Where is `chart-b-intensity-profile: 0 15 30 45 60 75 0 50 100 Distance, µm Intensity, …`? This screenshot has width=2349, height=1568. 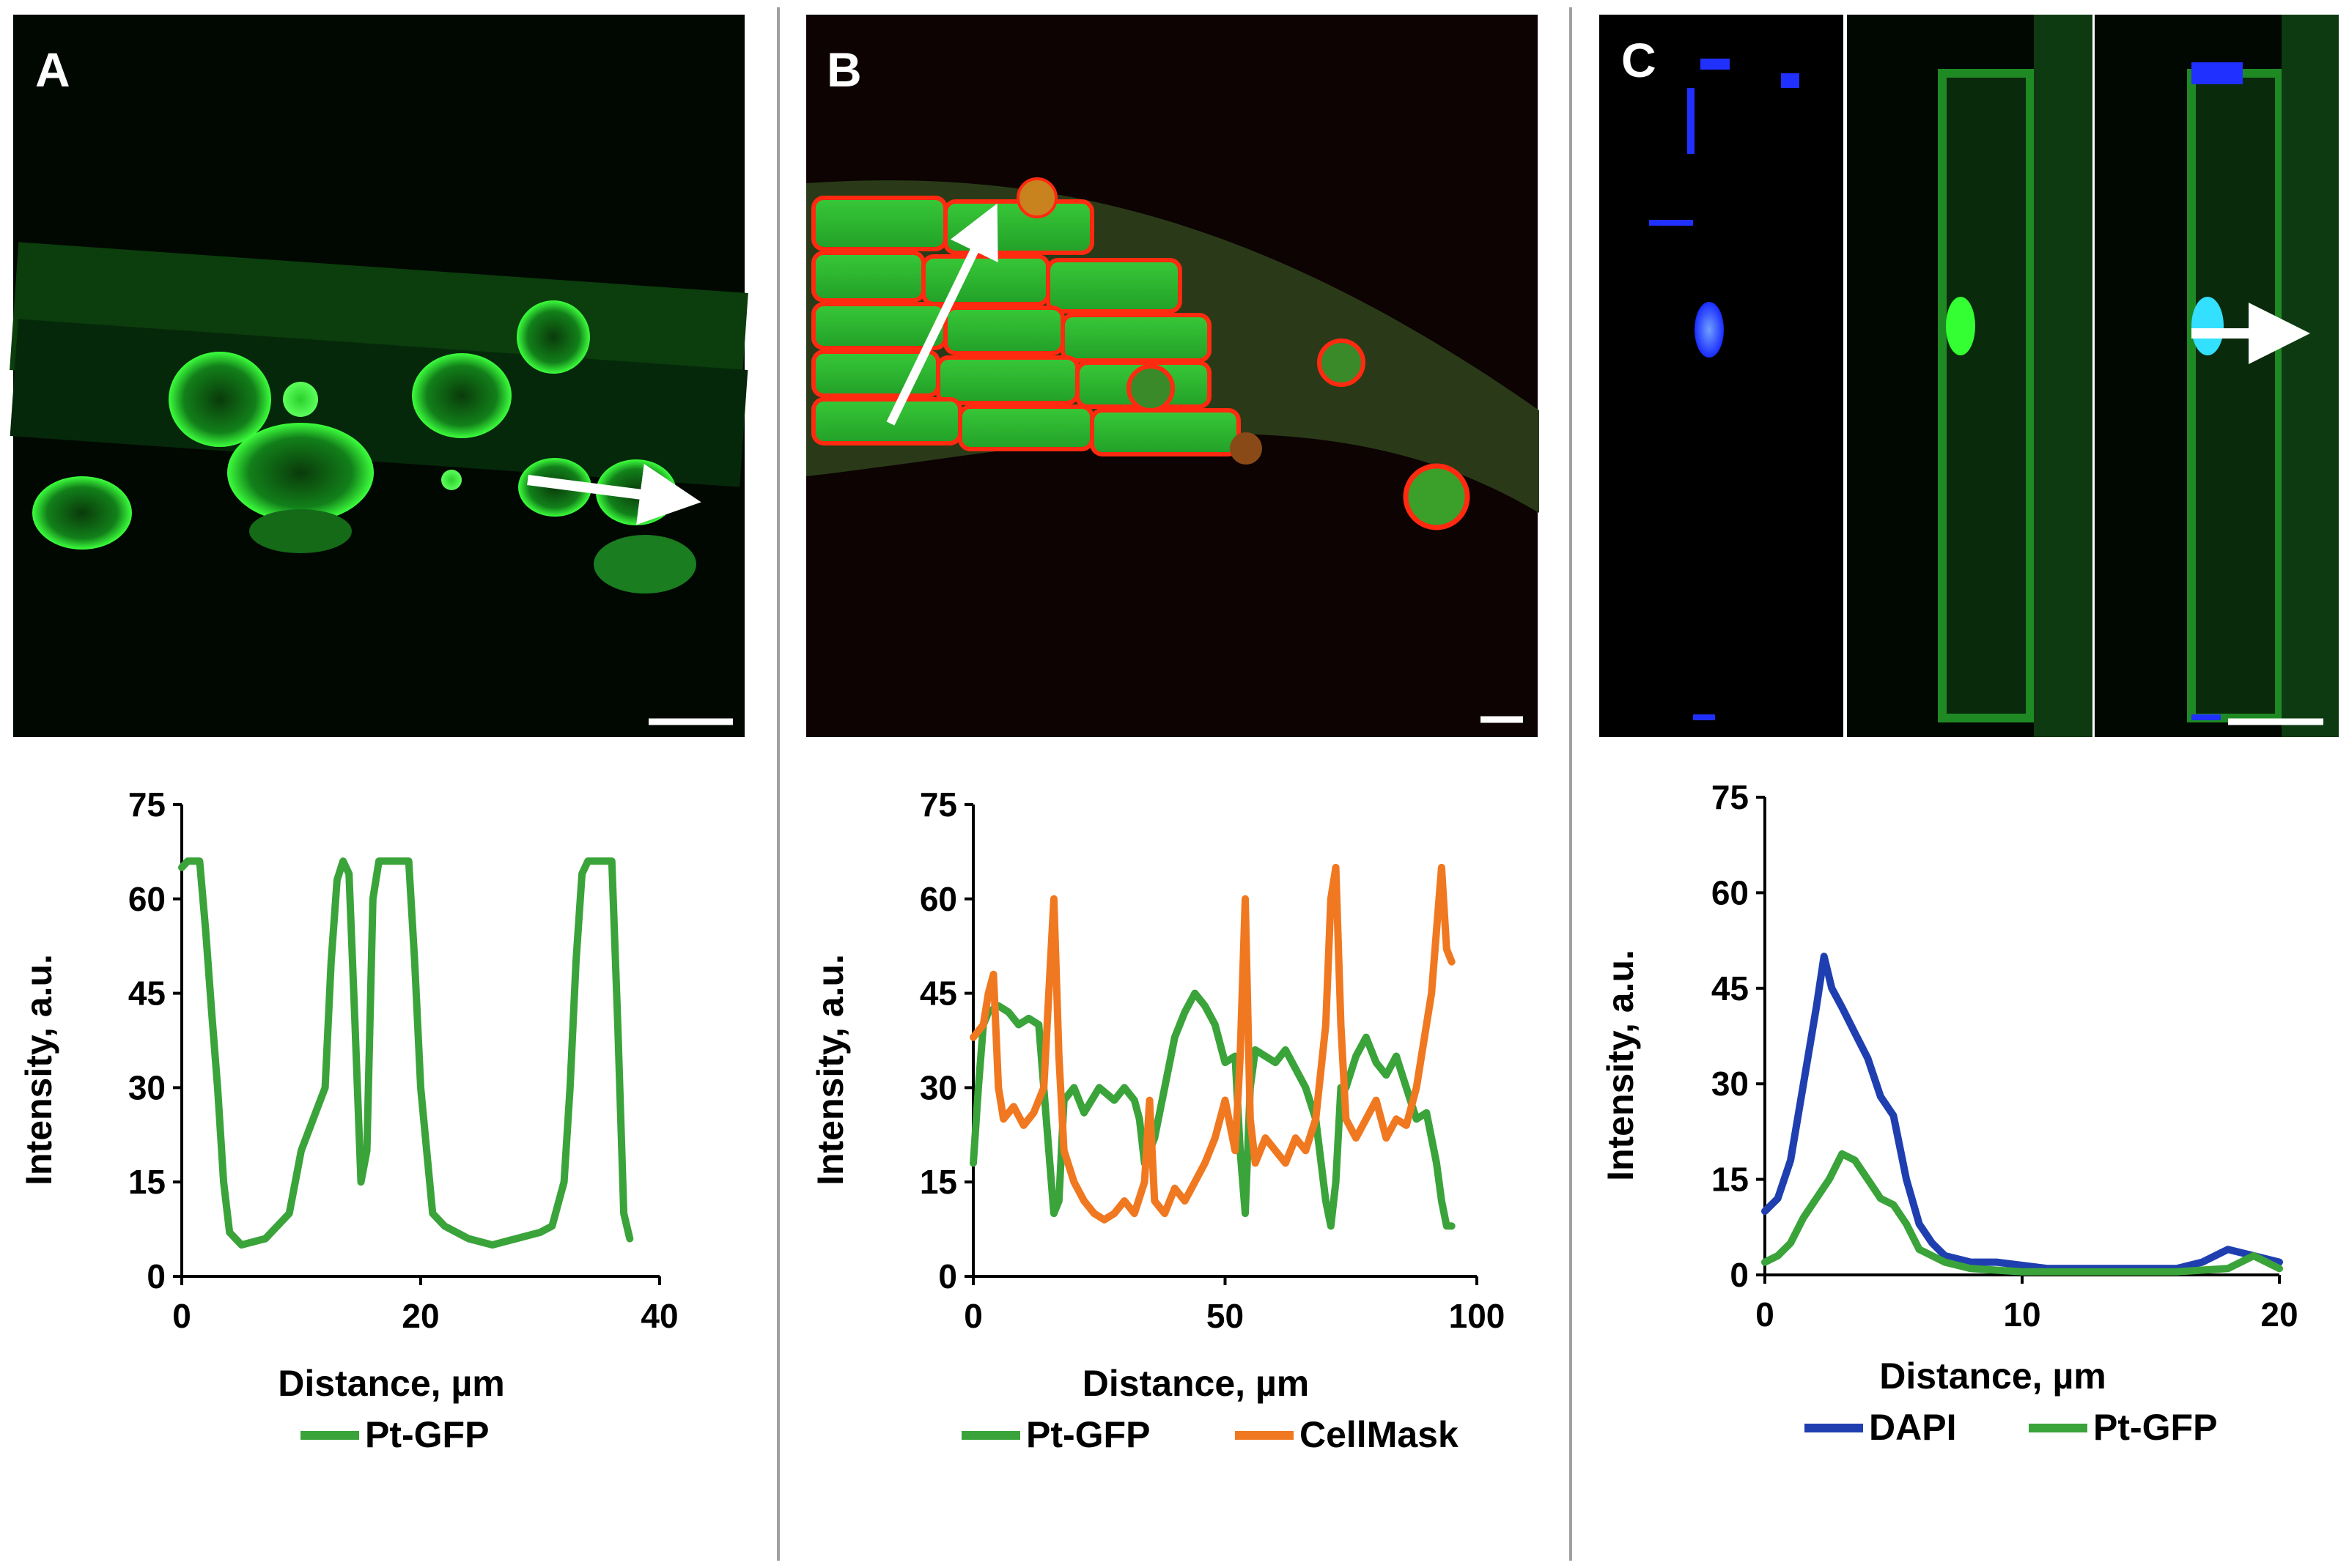 chart-b-intensity-profile: 0 15 30 45 60 75 0 50 100 Distance, µm Intensity, … is located at coordinates (1157, 1120).